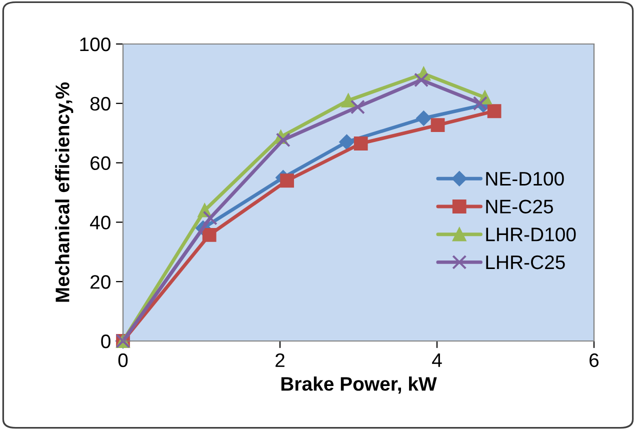  Describe the element at coordinates (594, 360) in the screenshot. I see `x-tick-label: 6` at that location.